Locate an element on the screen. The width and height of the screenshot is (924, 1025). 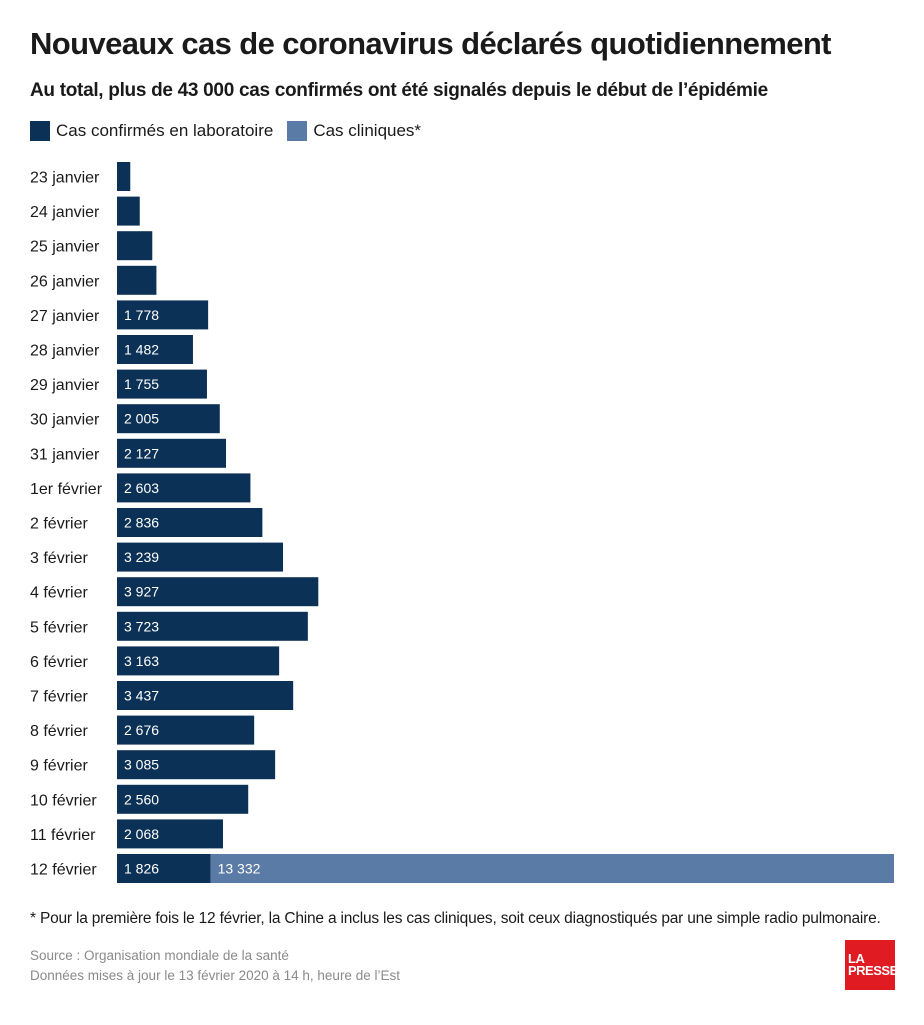
data-label: 2 603 is located at coordinates (141, 488).